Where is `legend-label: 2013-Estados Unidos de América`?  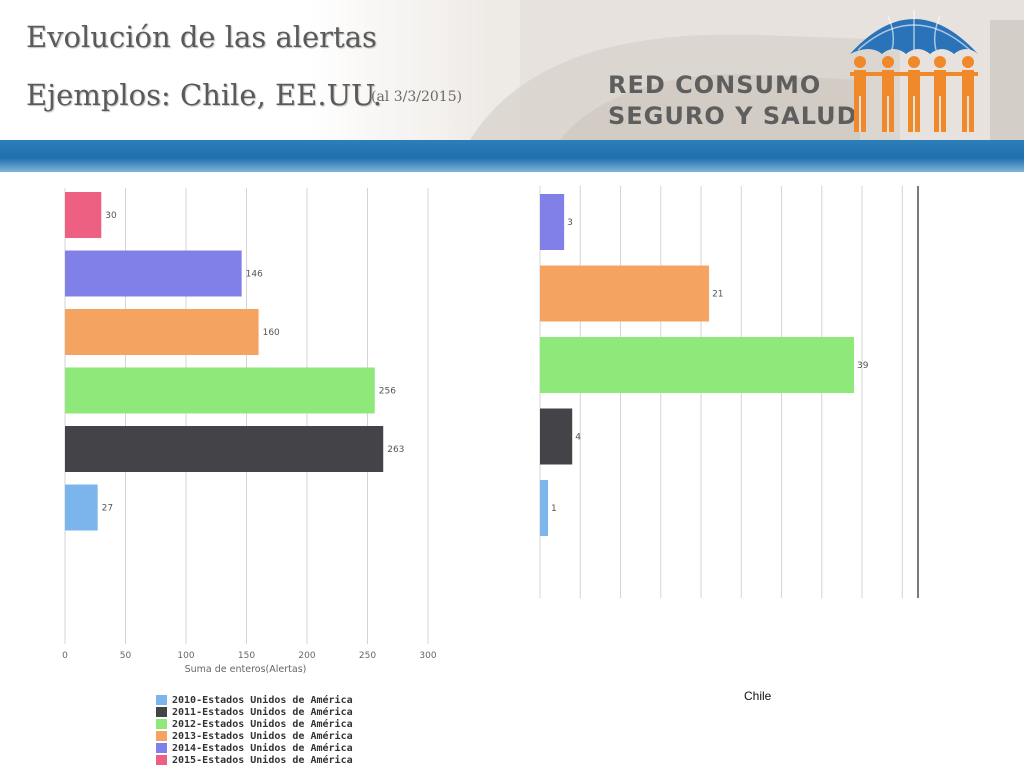
legend-label: 2013-Estados Unidos de América is located at coordinates (262, 736).